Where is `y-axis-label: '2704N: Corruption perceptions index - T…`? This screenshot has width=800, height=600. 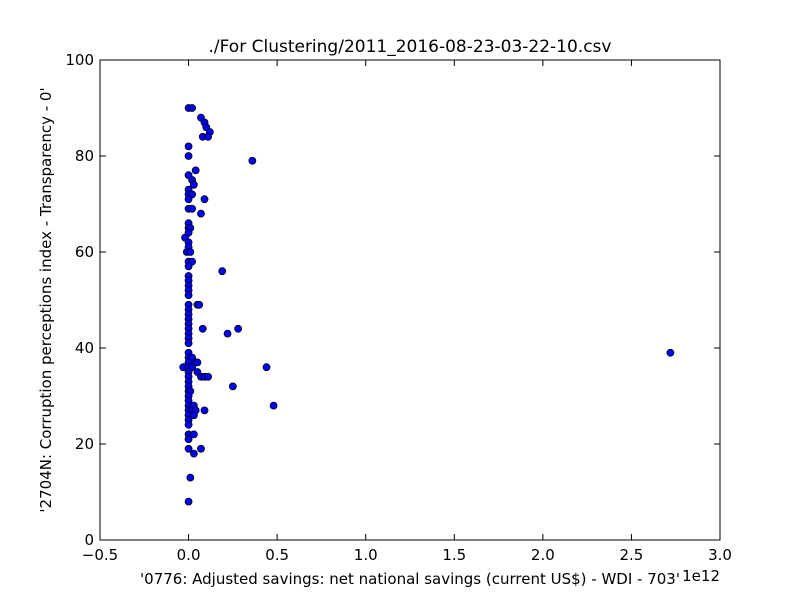 y-axis-label: '2704N: Corruption perceptions index - T… is located at coordinates (46, 299).